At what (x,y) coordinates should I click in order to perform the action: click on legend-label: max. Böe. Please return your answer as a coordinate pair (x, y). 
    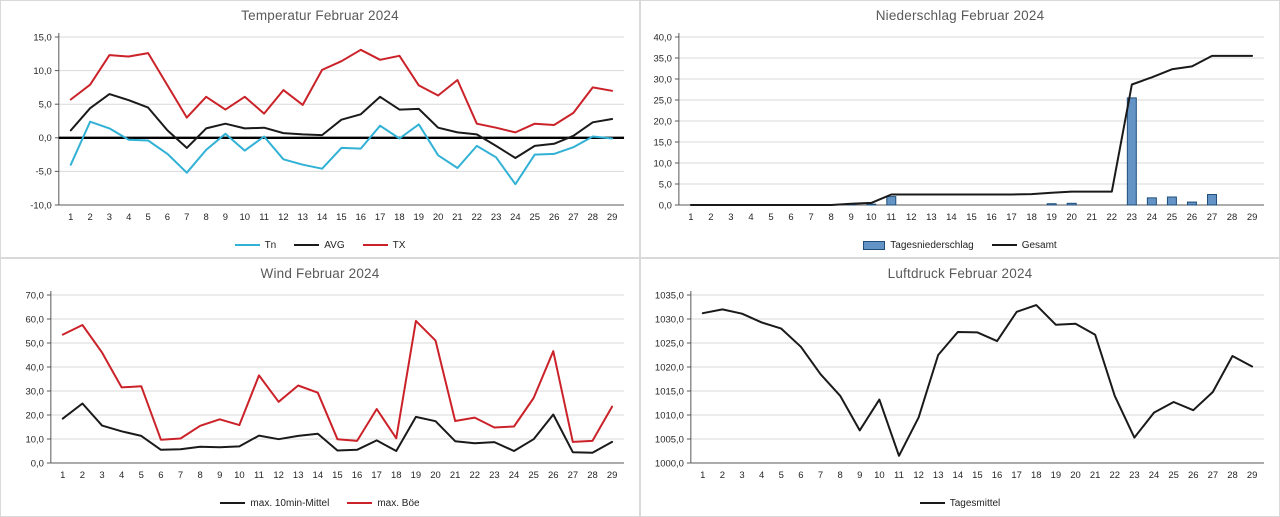
    Looking at the image, I should click on (398, 503).